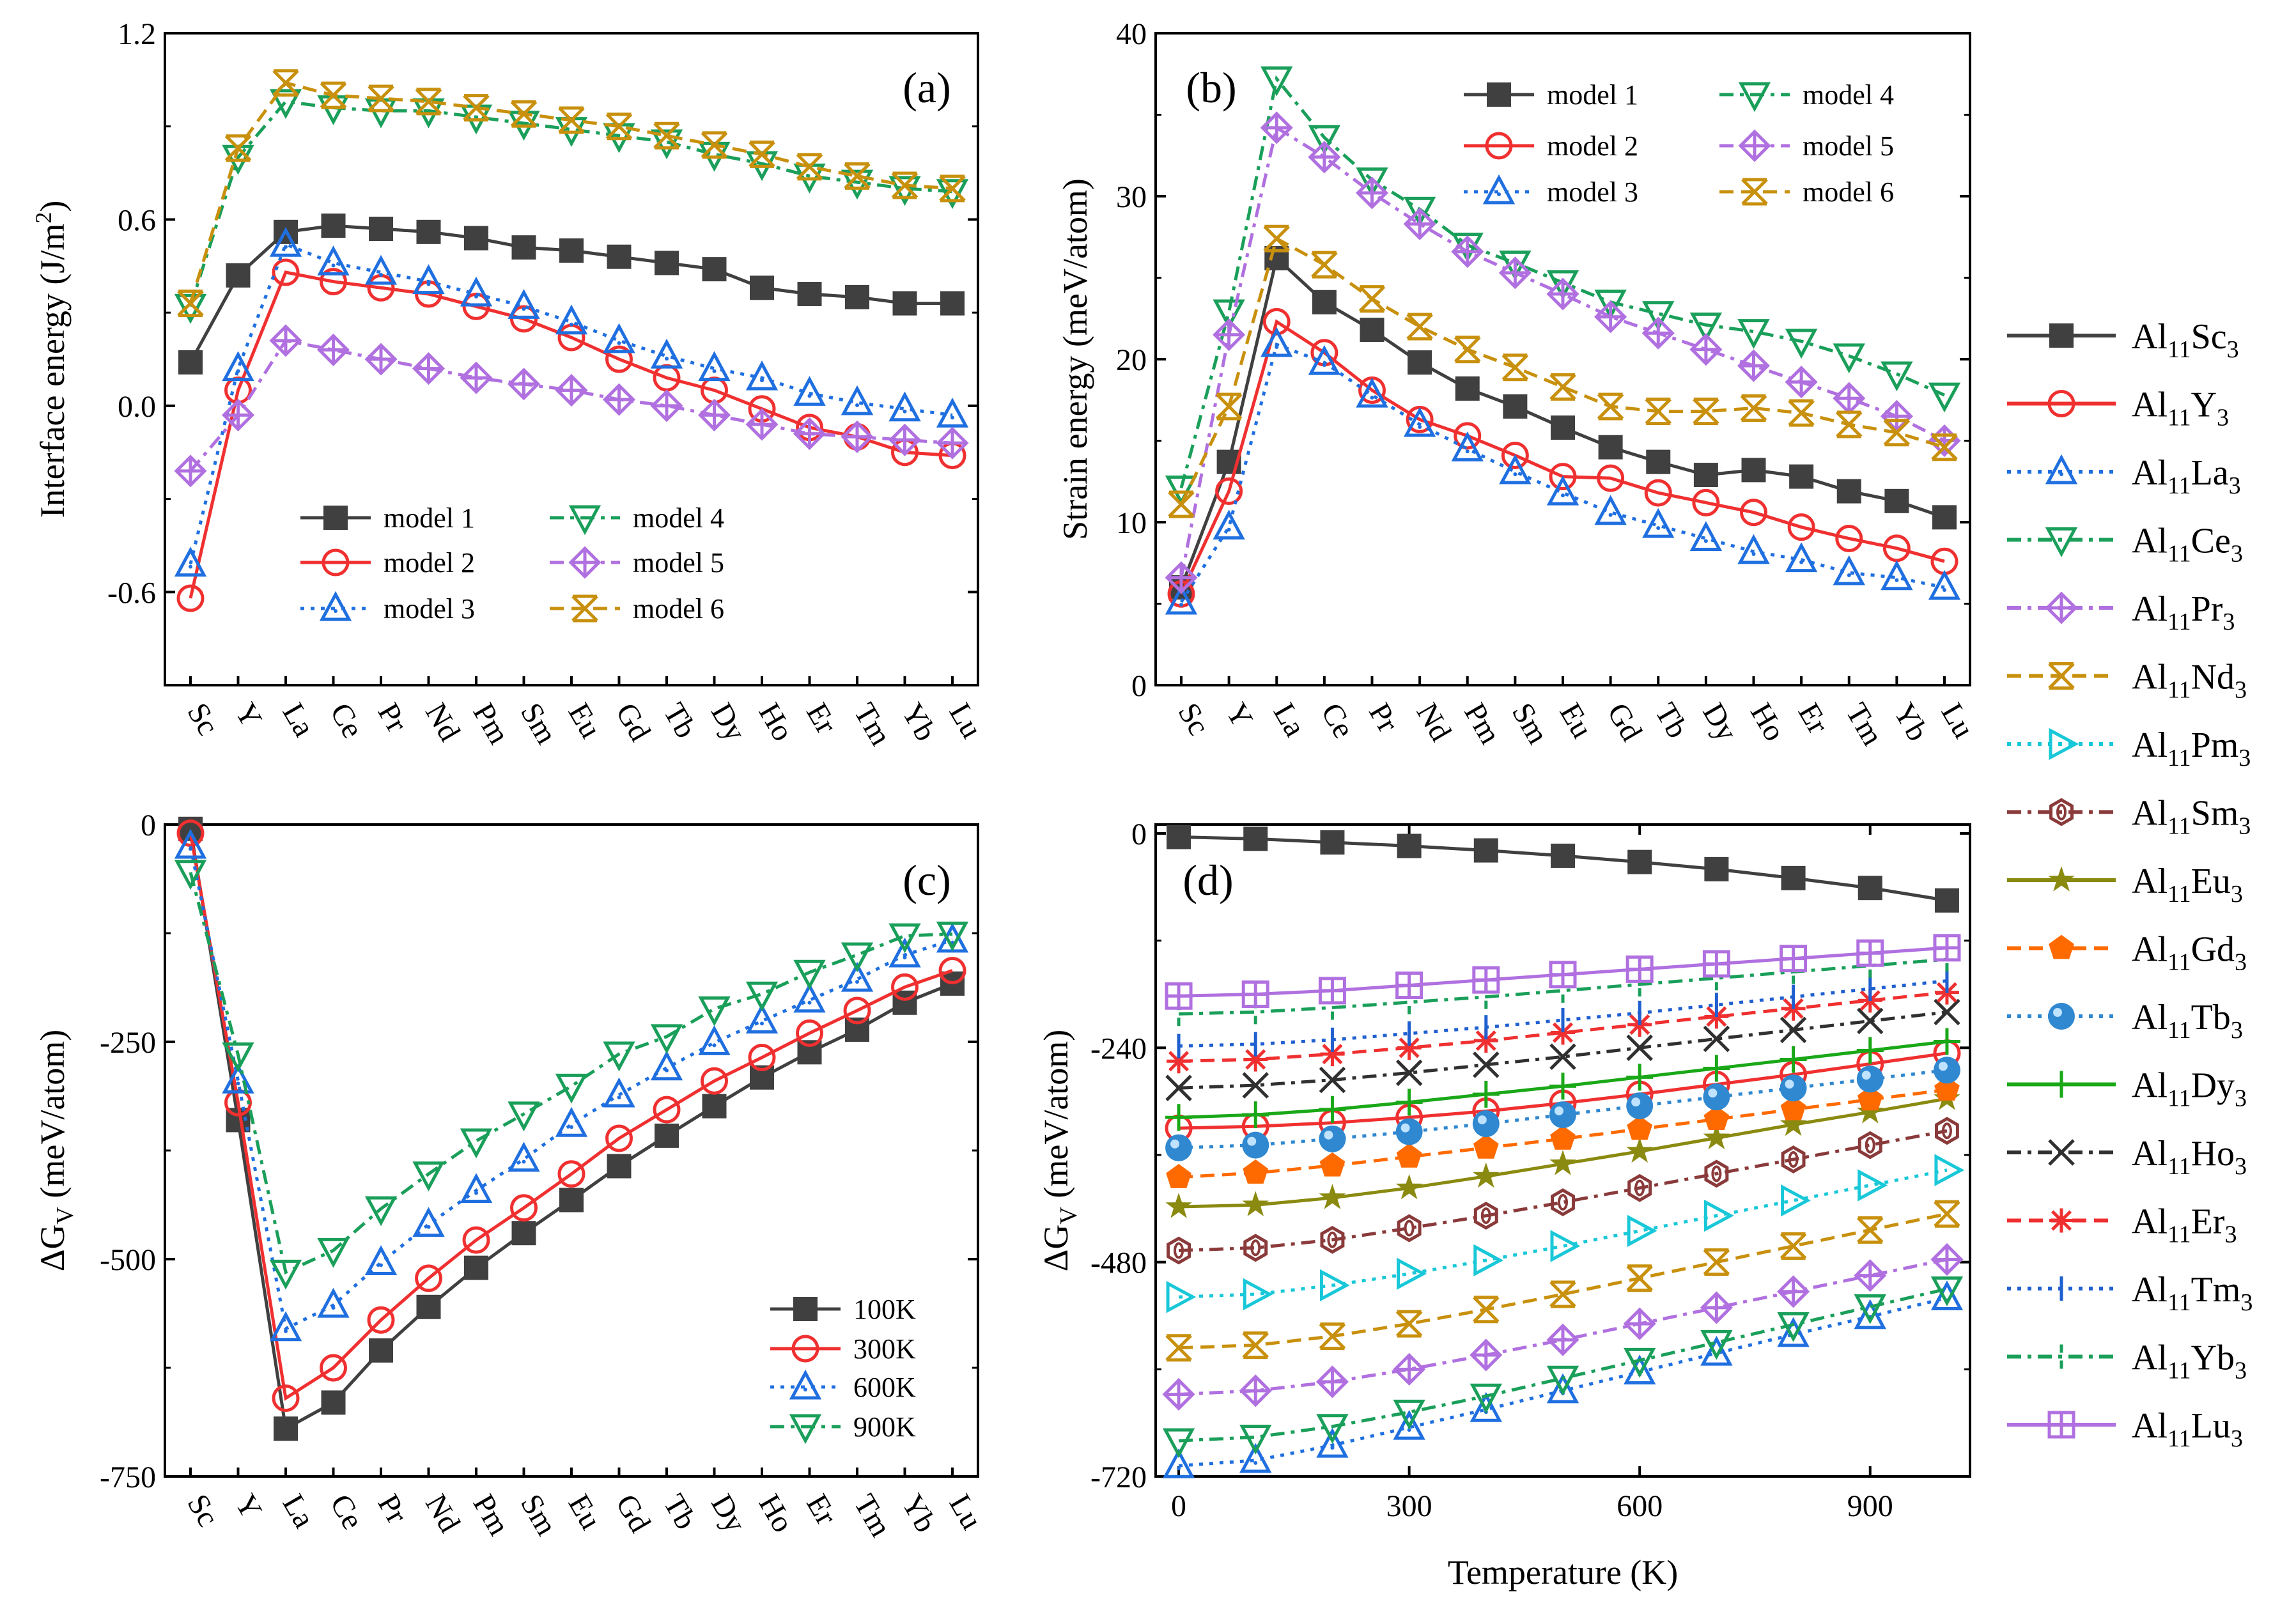  What do you see at coordinates (476, 1193) in the screenshot?
I see `panel-c-series-3-point-6-dot` at bounding box center [476, 1193].